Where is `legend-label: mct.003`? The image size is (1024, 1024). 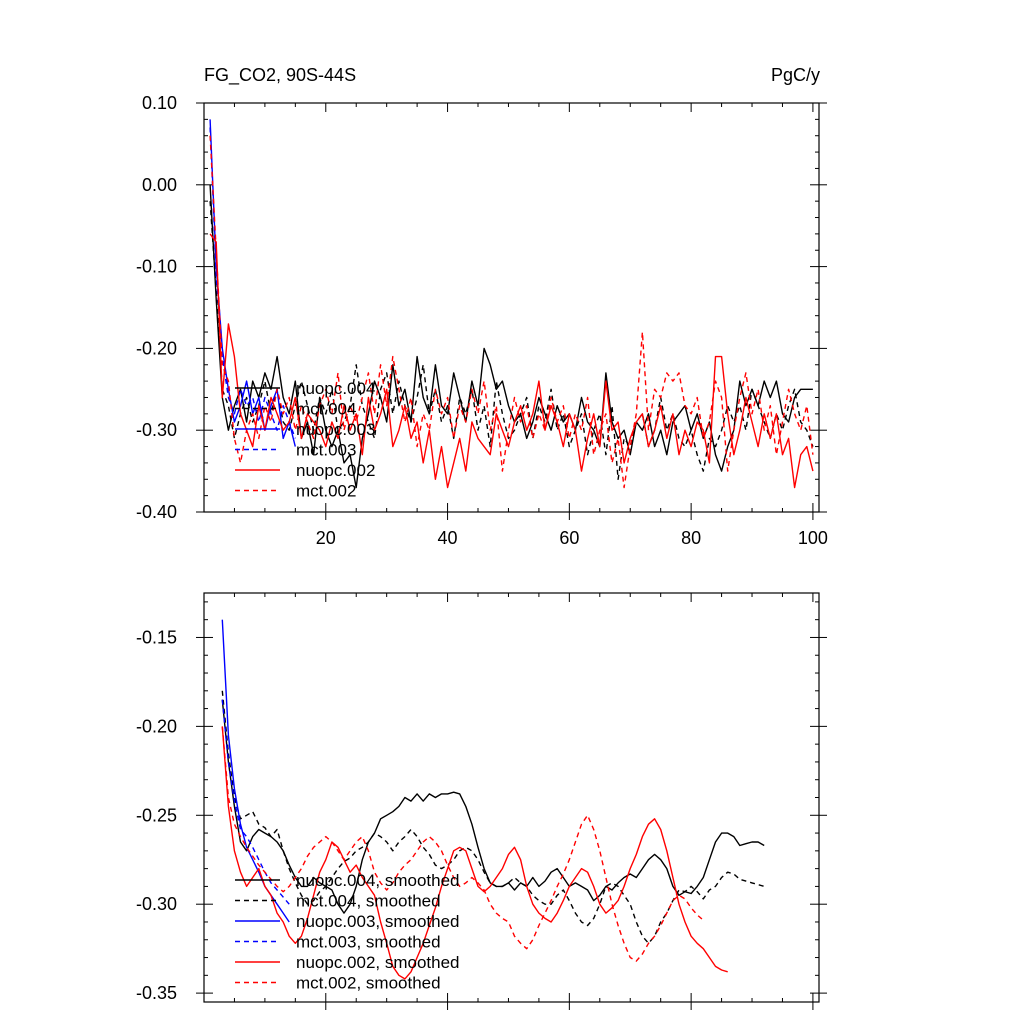 legend-label: mct.003 is located at coordinates (326, 450).